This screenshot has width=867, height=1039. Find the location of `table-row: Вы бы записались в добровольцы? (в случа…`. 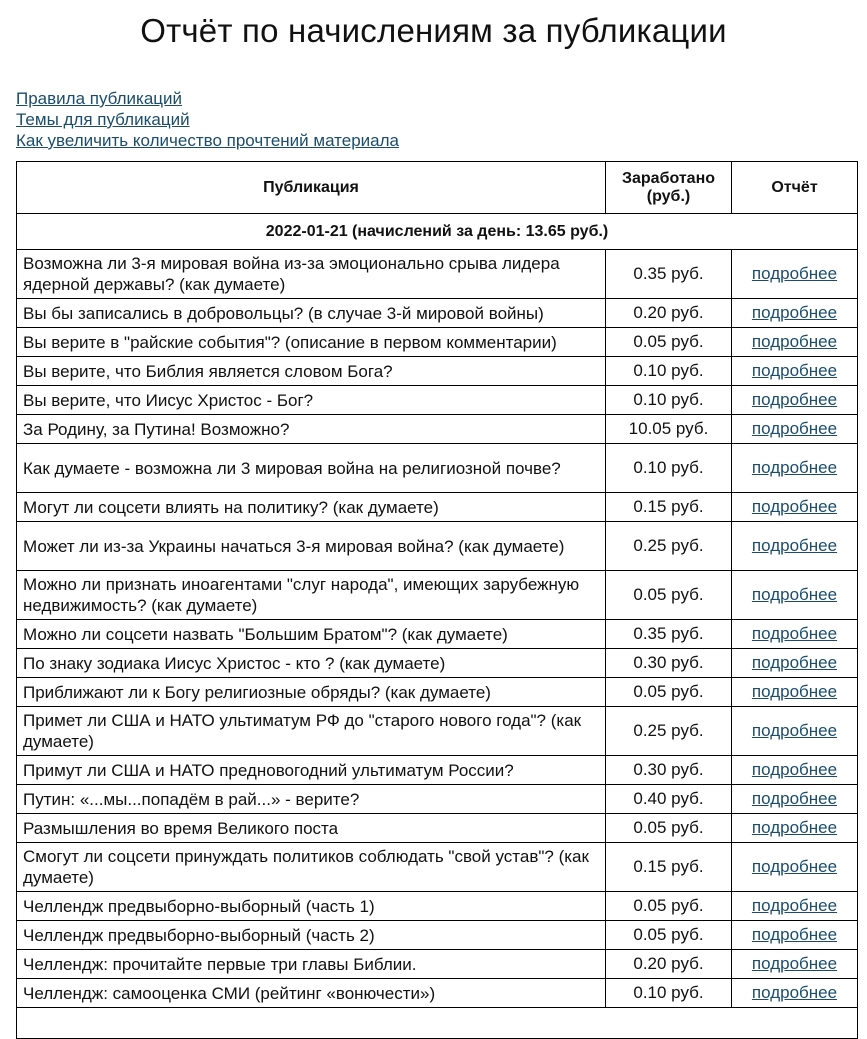

table-row: Вы бы записались в добровольцы? (в случа… is located at coordinates (437, 313).